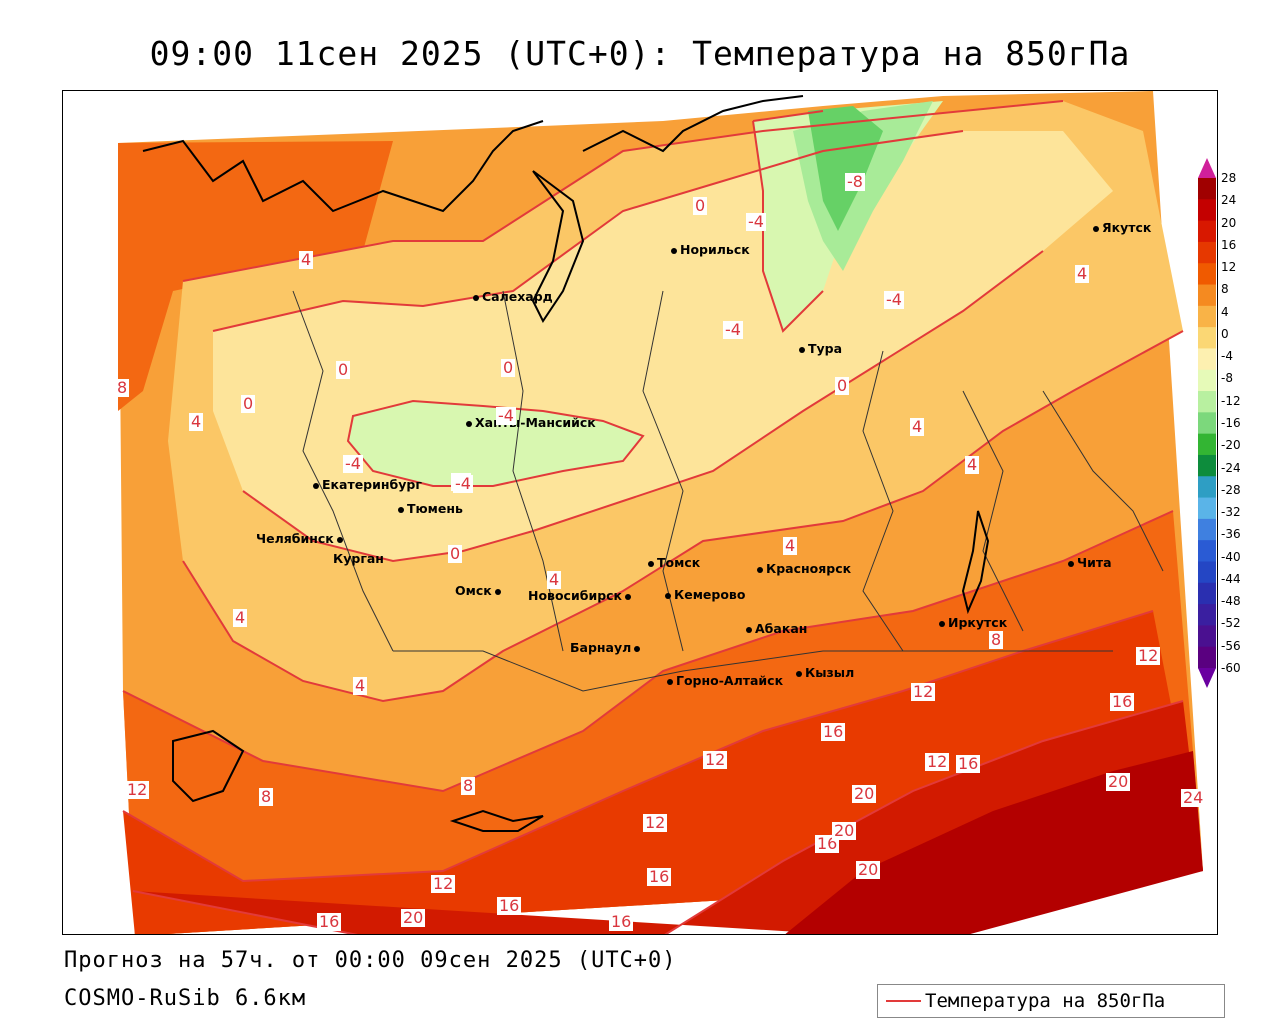  What do you see at coordinates (725, 680) in the screenshot?
I see `city-gorno-altaysk: Горно-Алтайск` at bounding box center [725, 680].